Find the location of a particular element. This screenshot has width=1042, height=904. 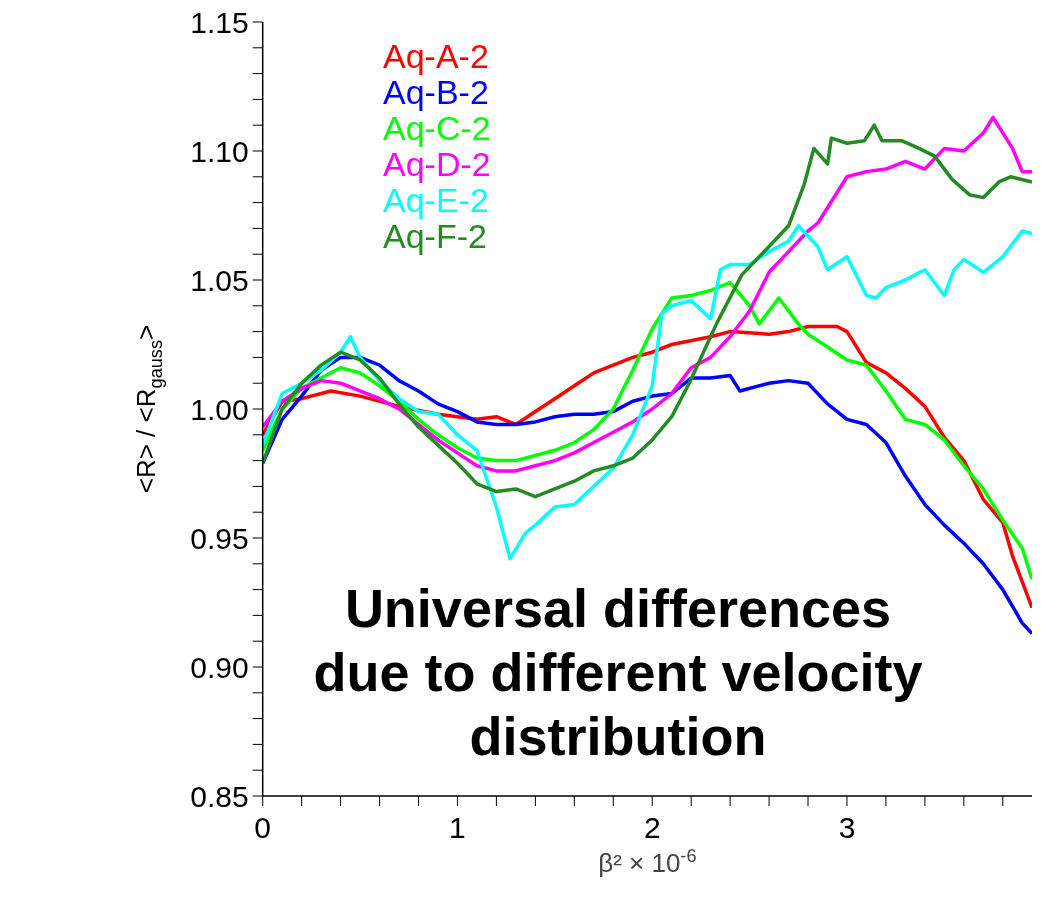

annotation: Universal differences due to different velocity distribution is located at coordinates (618, 672).